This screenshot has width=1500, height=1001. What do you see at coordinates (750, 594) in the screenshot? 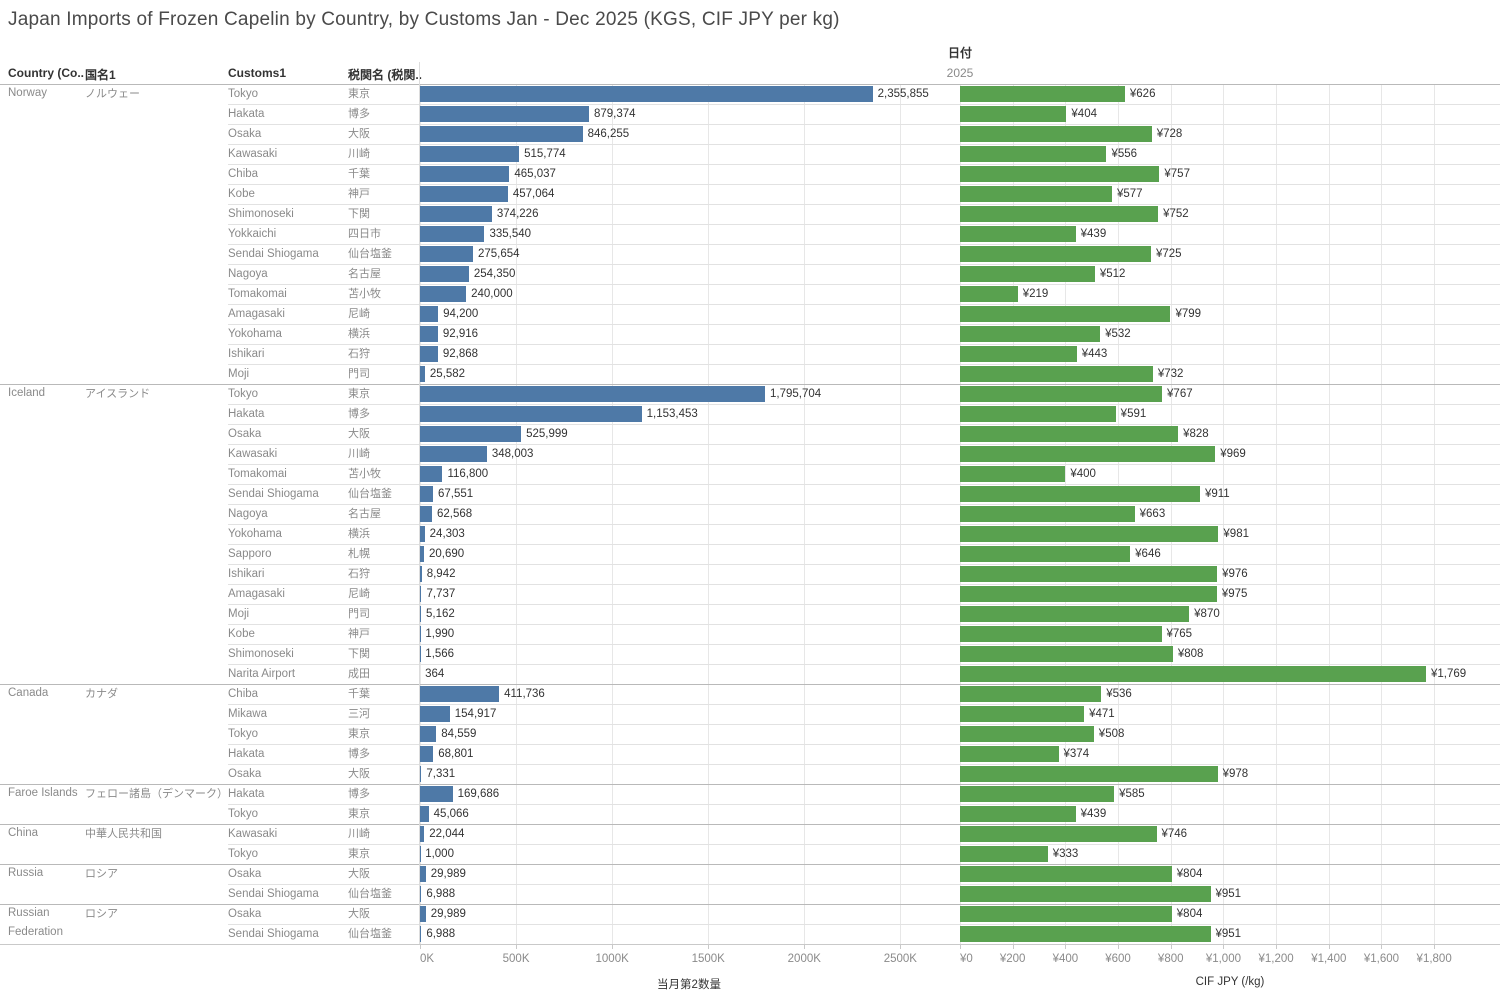
I see `table-row: Amagasaki 尼崎 7,737 ¥975` at bounding box center [750, 594].